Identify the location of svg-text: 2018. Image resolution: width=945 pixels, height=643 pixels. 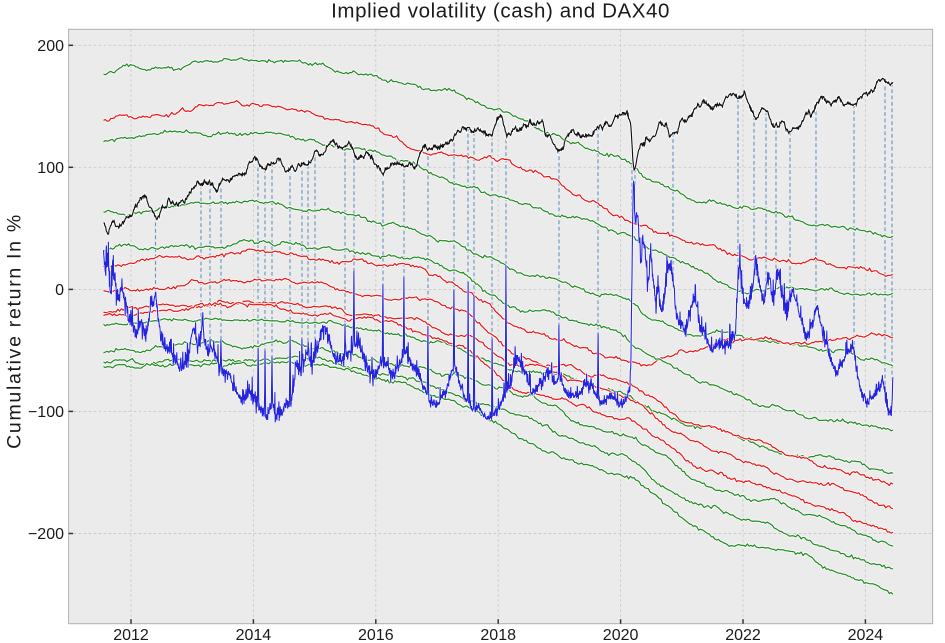
(498, 635).